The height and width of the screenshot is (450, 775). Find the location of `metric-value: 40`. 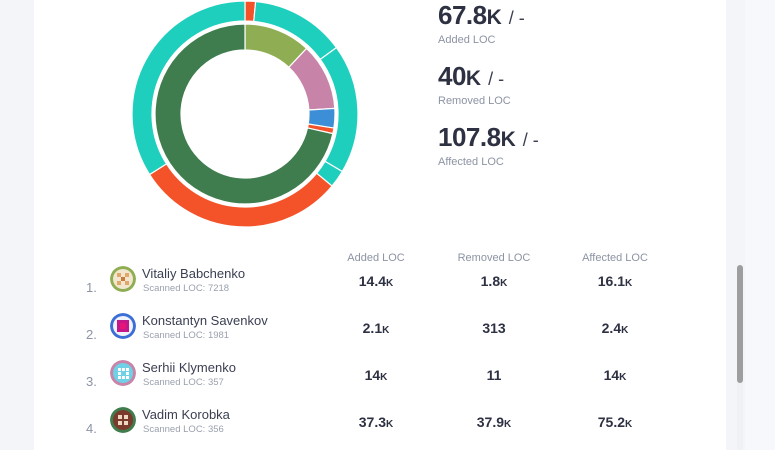

metric-value: 40 is located at coordinates (452, 76).